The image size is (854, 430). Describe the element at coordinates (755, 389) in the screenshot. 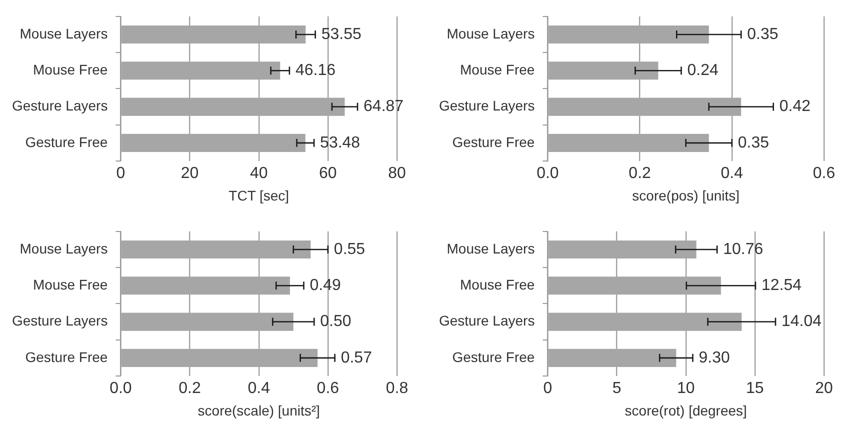

I see `x-tick-label: 15` at that location.